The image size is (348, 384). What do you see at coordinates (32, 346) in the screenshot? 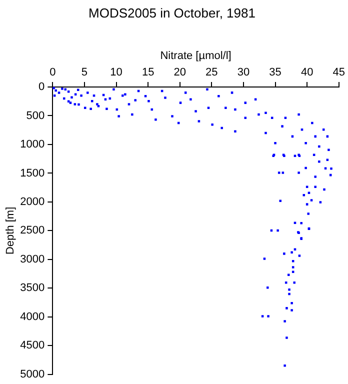
I see `y-tick-label: 4500` at bounding box center [32, 346].